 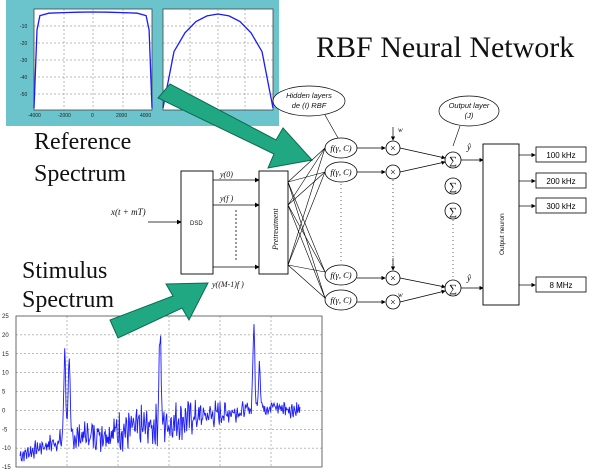 What do you see at coordinates (64, 116) in the screenshot?
I see `svg-text: -2000` at bounding box center [64, 116].